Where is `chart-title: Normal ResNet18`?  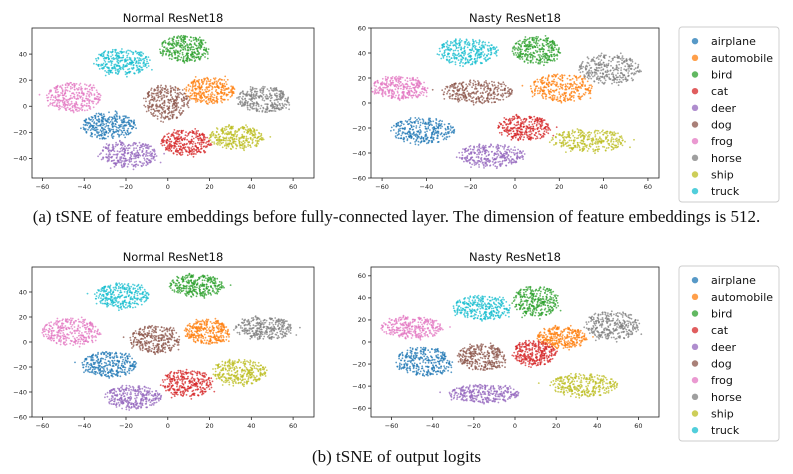
chart-title: Normal ResNet18 is located at coordinates (173, 18).